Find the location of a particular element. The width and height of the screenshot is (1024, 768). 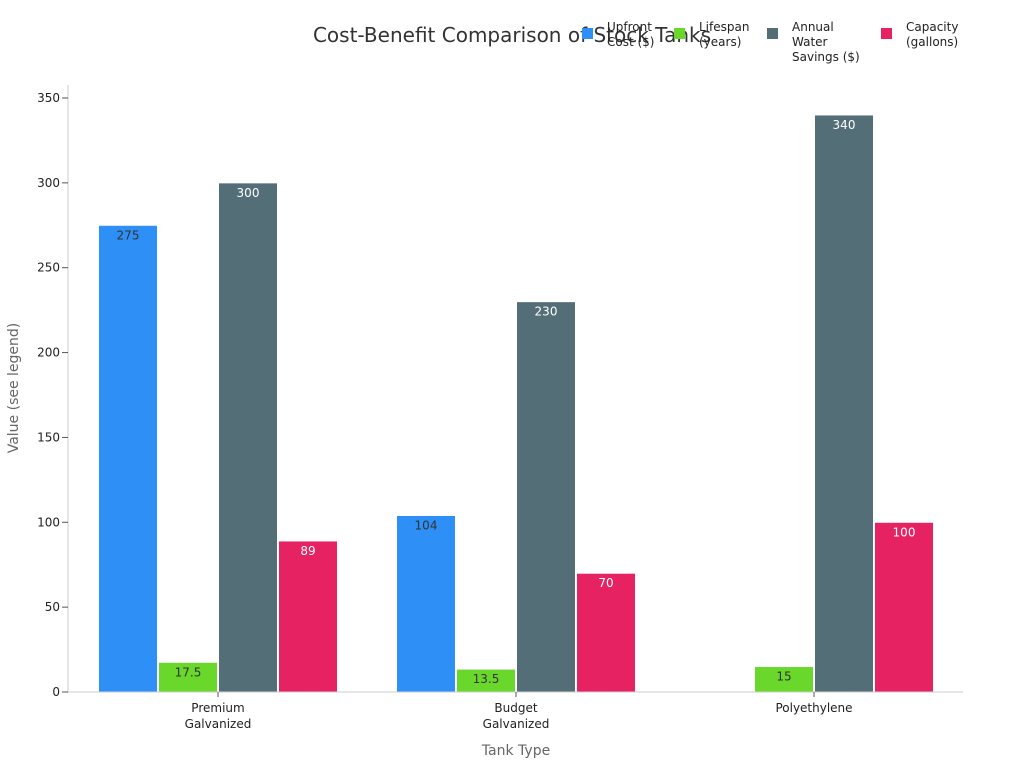

bar-value-label: 104 is located at coordinates (426, 525).